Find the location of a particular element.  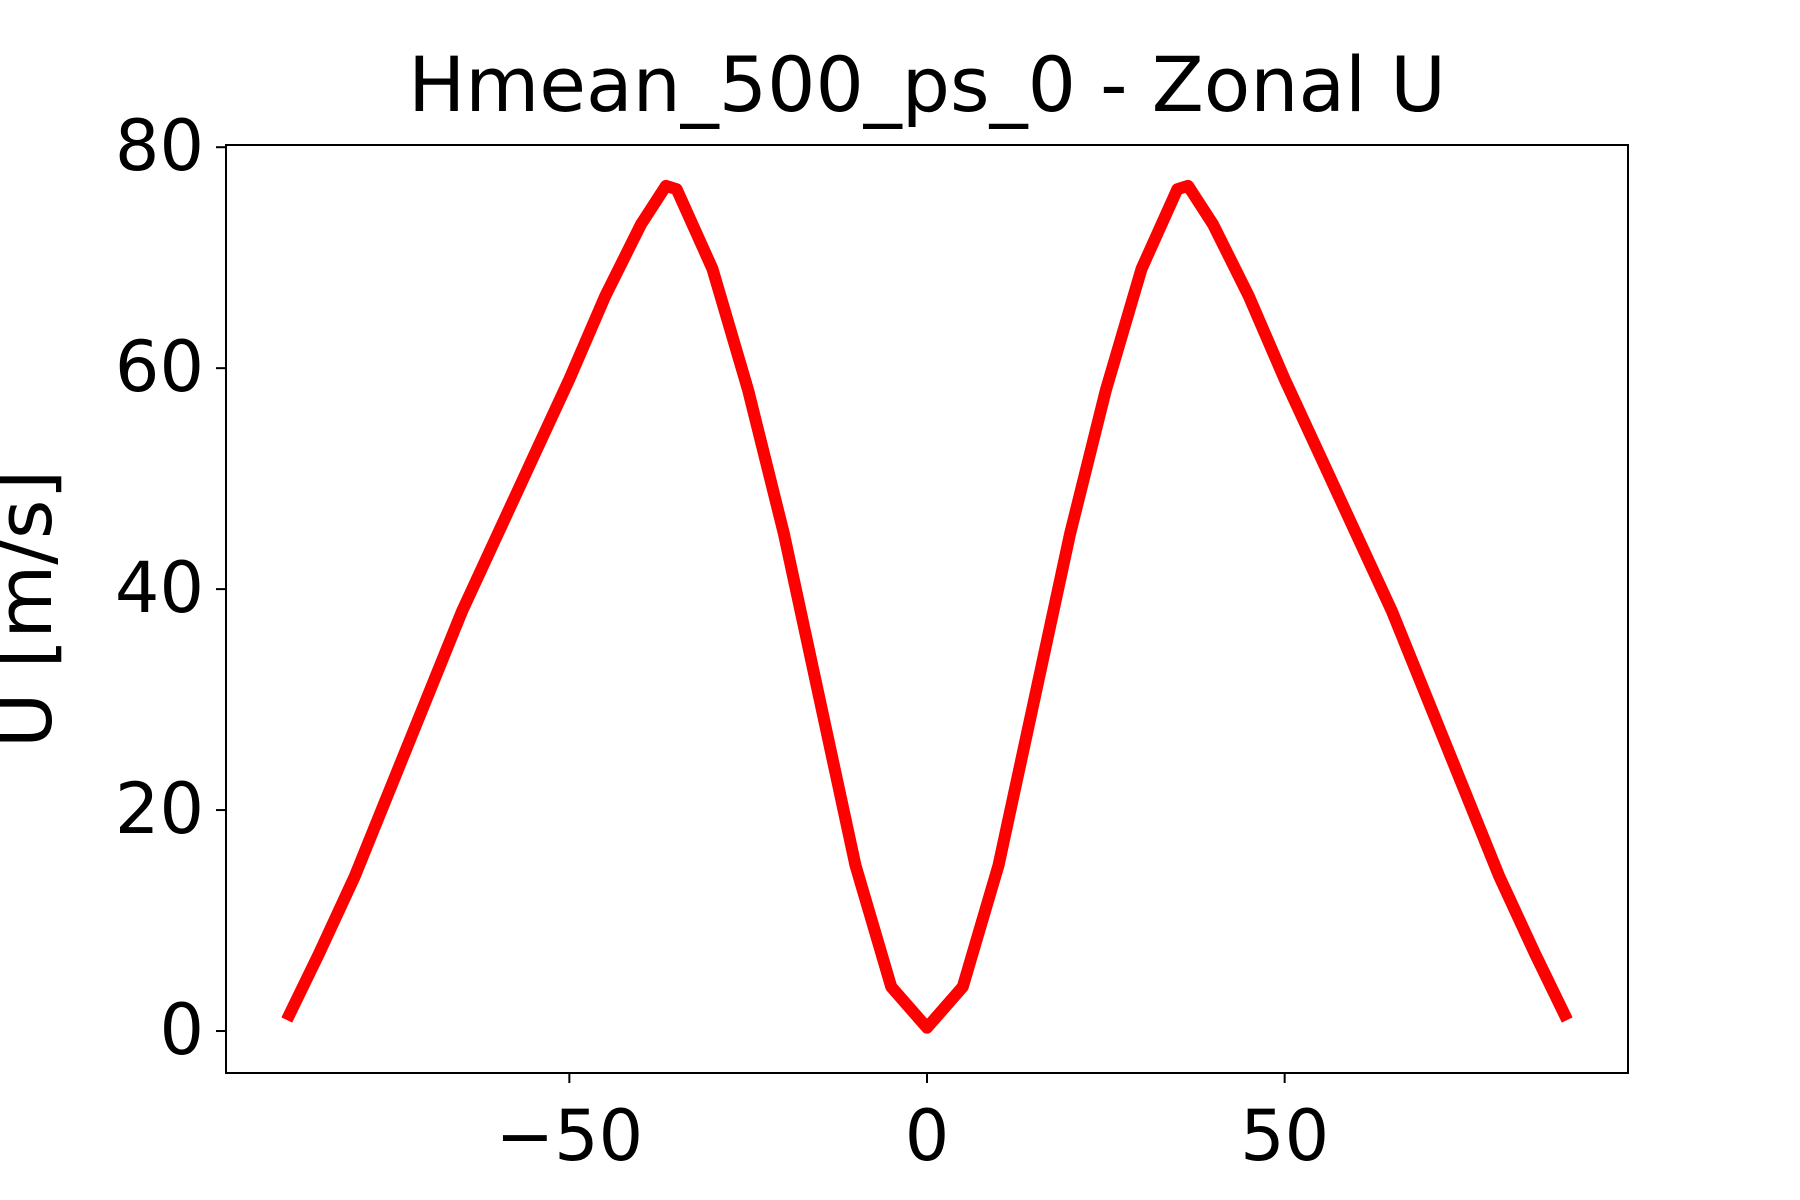

y-tick-label: 20 is located at coordinates (159, 809).